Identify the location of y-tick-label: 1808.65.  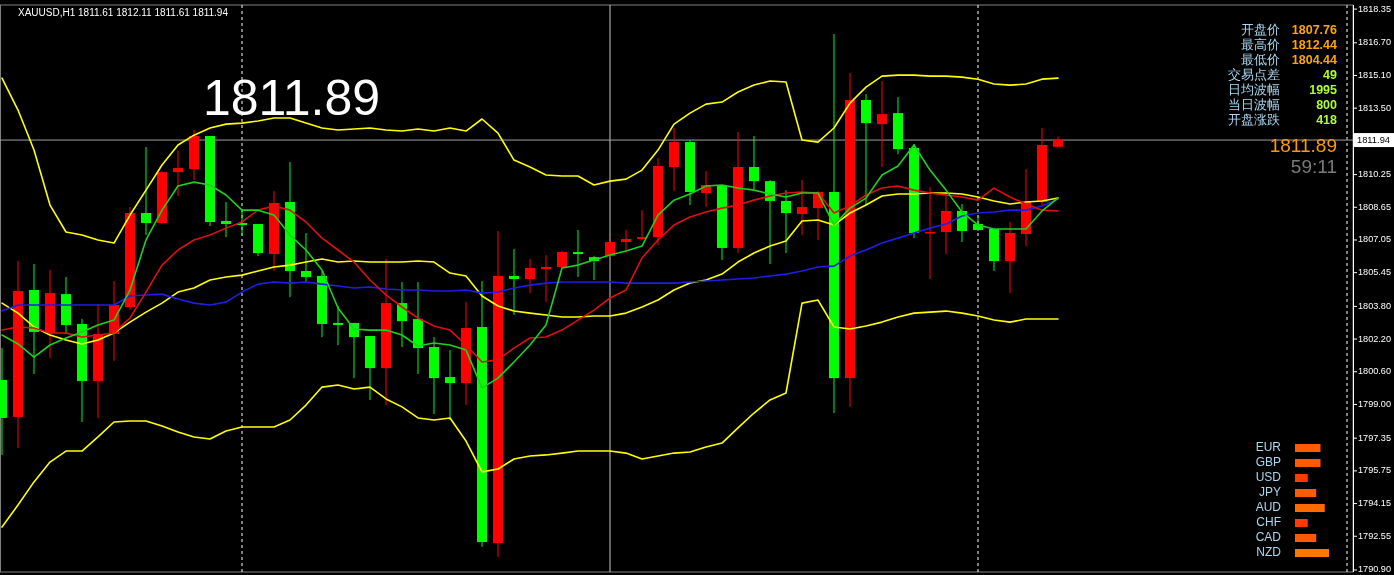
(1375, 206).